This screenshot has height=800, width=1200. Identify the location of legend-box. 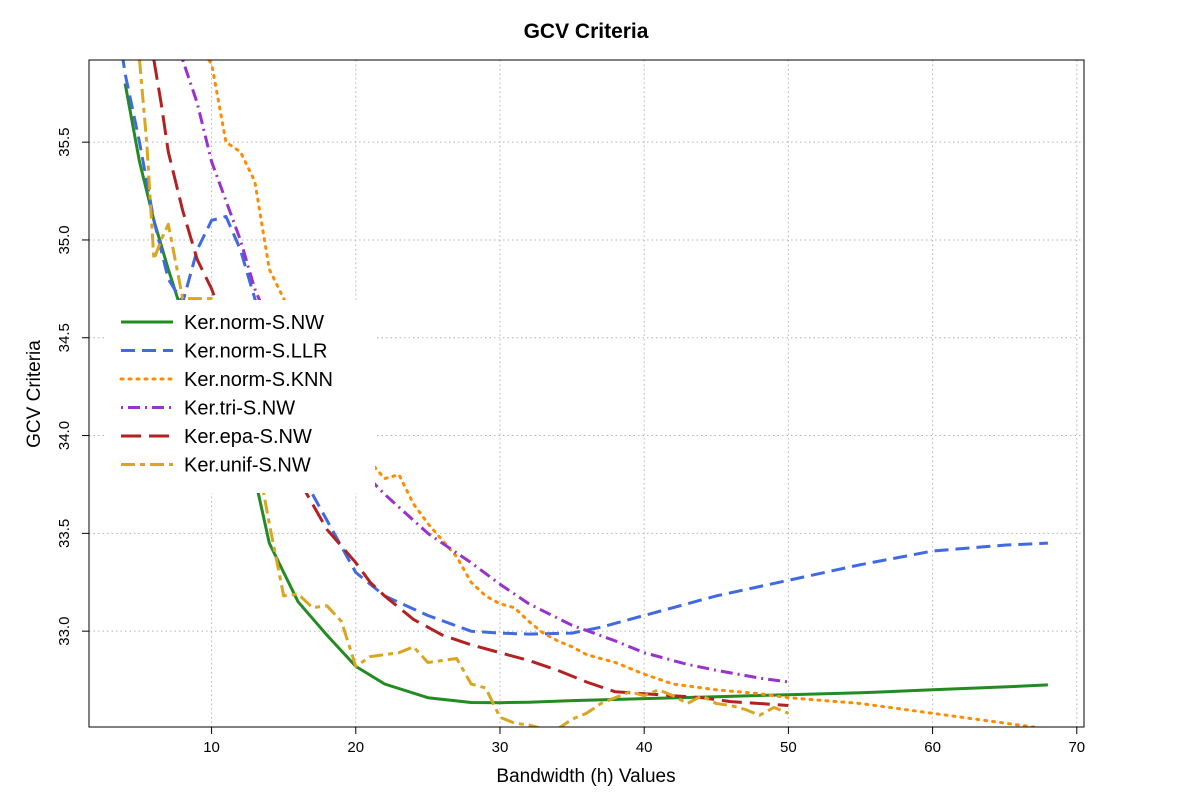
(241, 396).